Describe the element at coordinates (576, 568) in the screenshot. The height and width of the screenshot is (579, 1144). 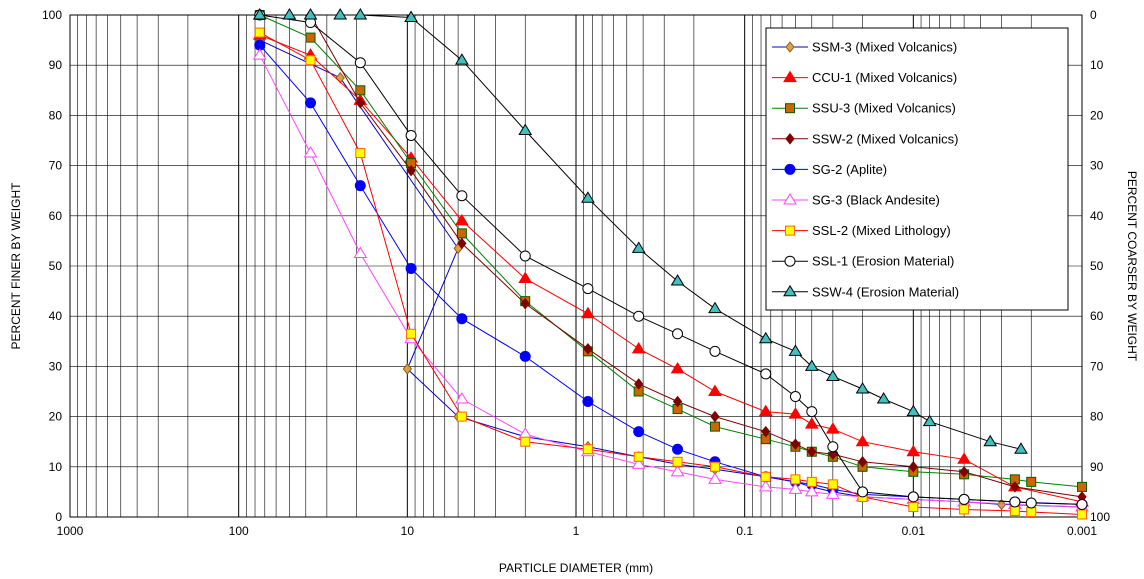
I see `x-axis-label: PARTICLE DIAMETER (mm)` at that location.